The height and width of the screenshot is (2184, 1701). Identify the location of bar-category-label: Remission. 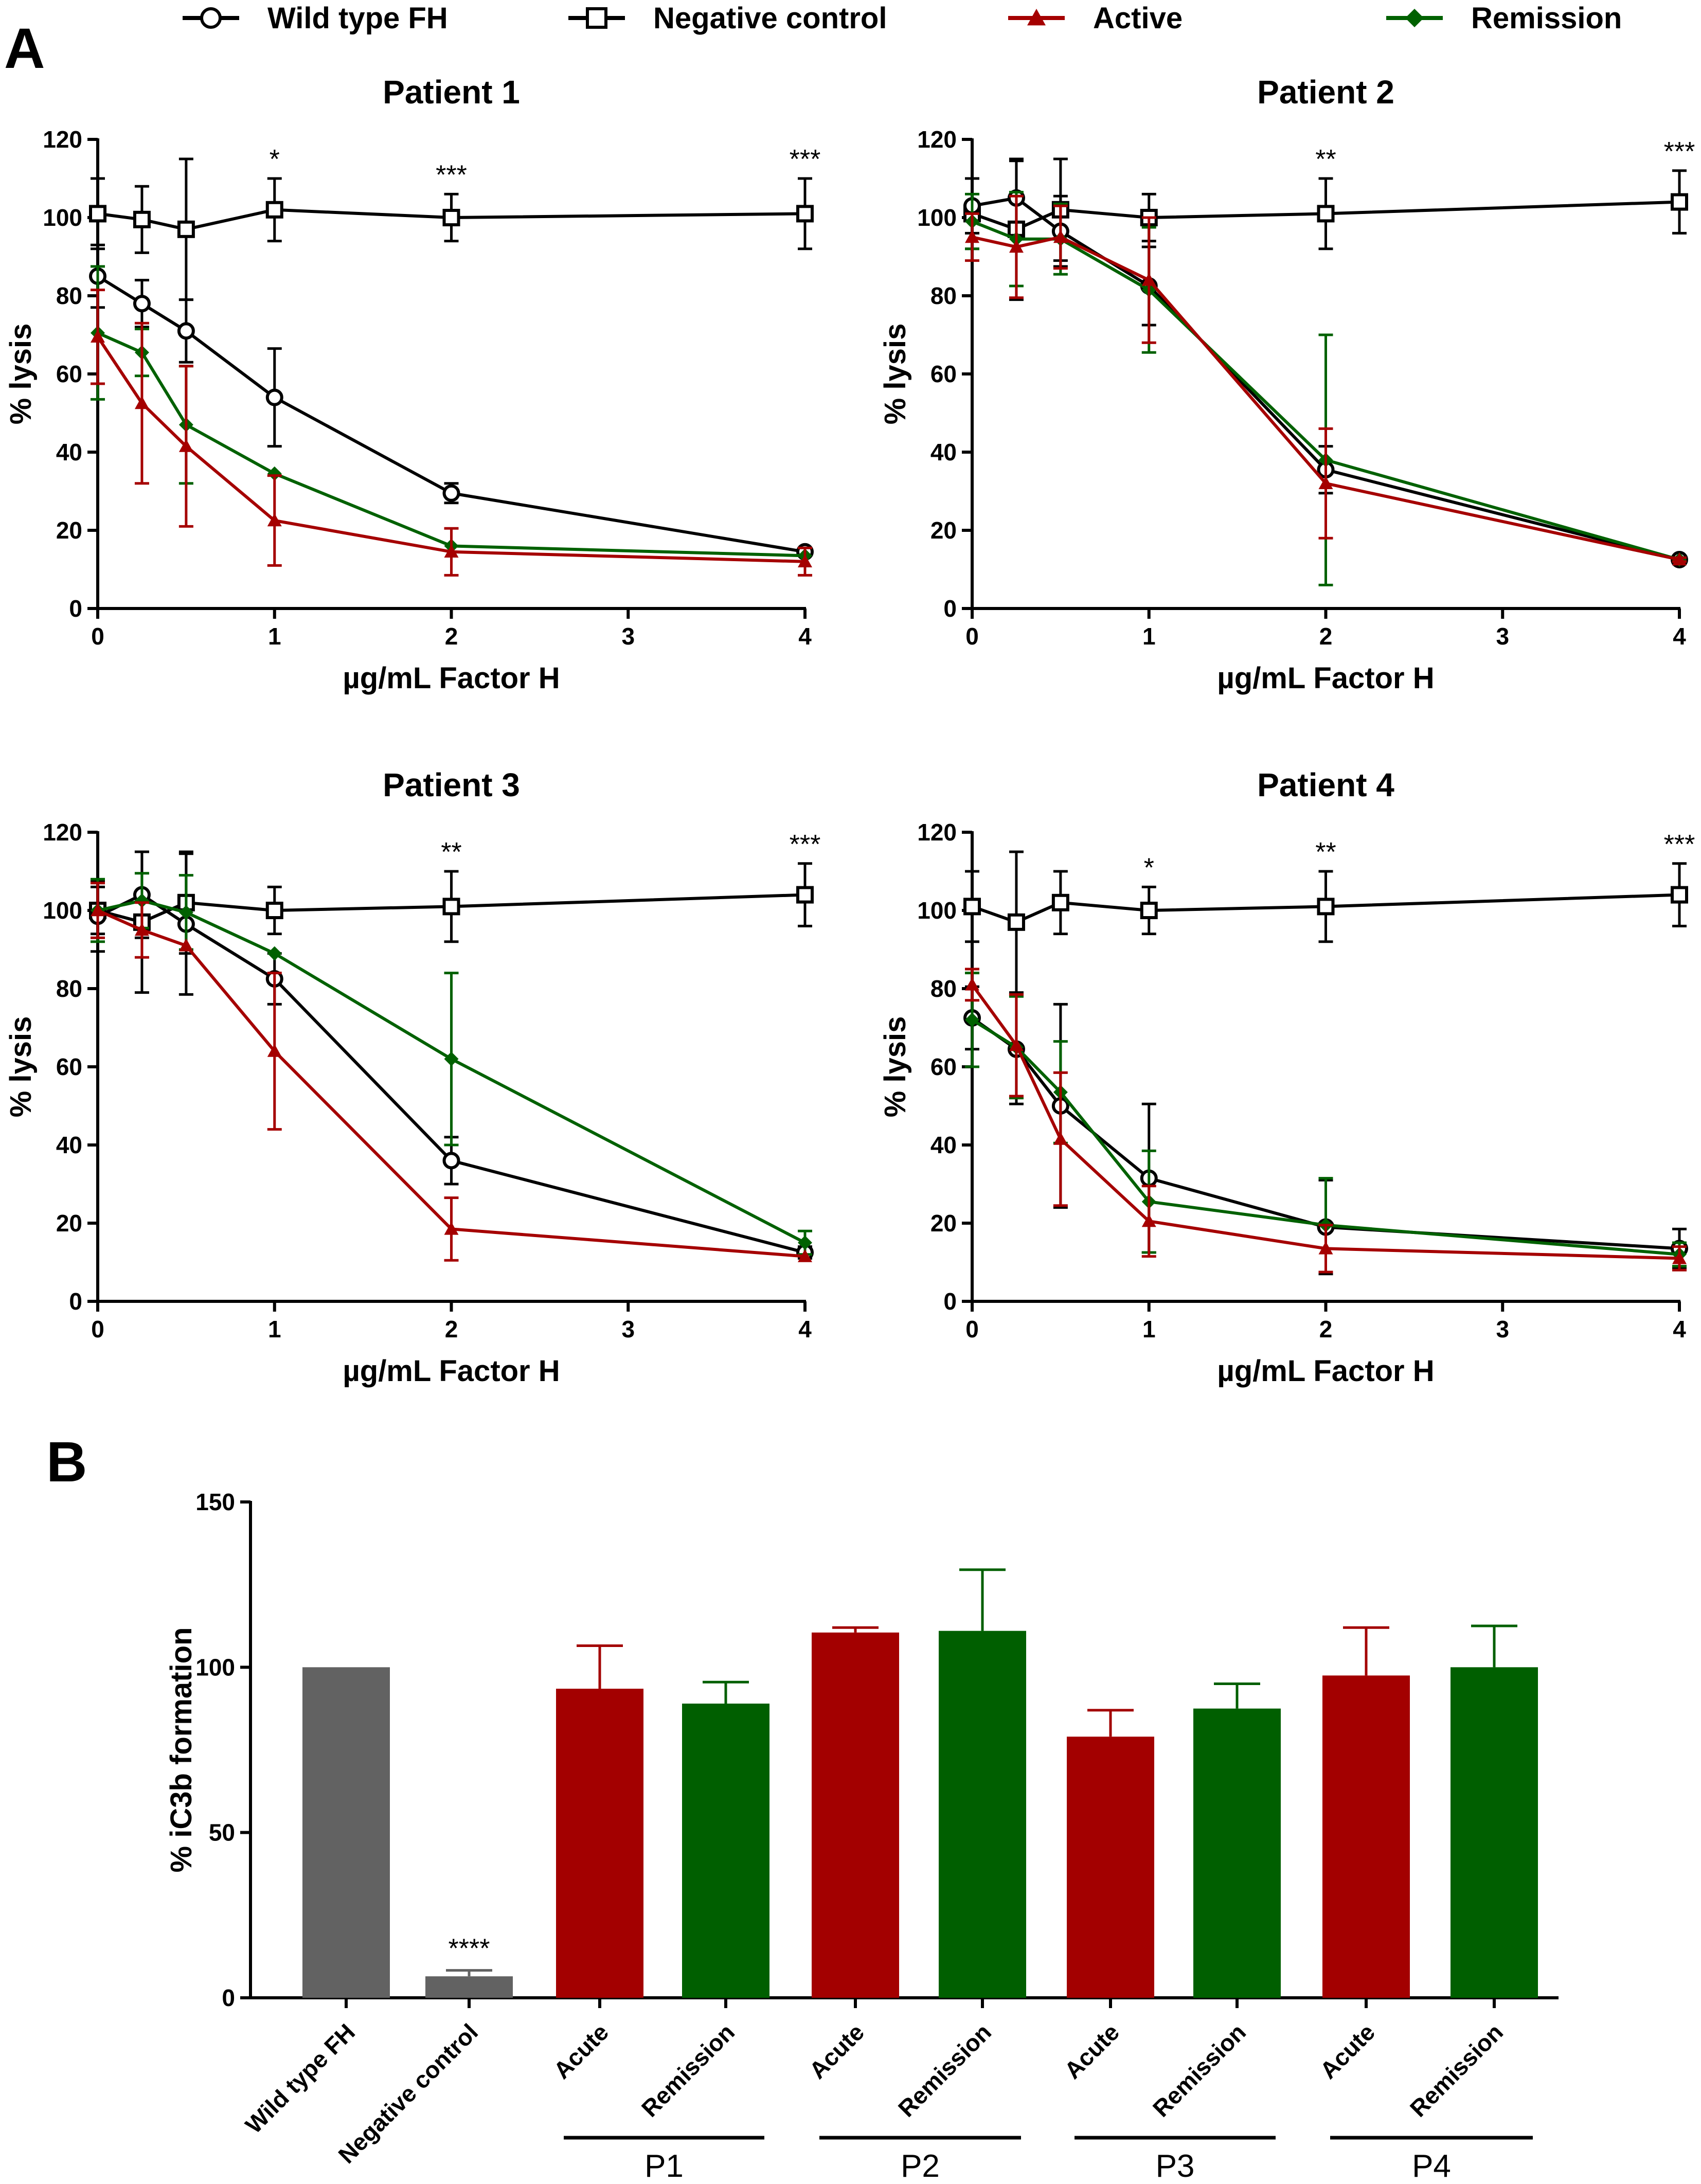
(944, 2070).